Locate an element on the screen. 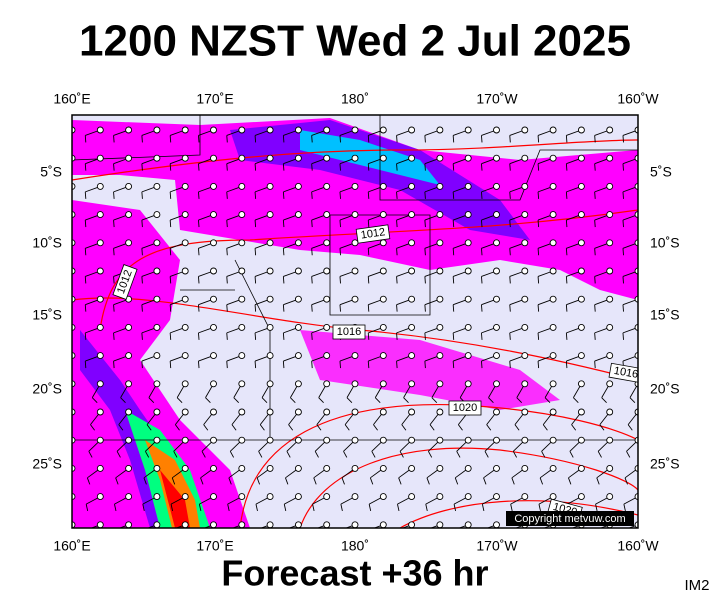 This screenshot has width=711, height=605. lon-label: 160˚W is located at coordinates (638, 546).